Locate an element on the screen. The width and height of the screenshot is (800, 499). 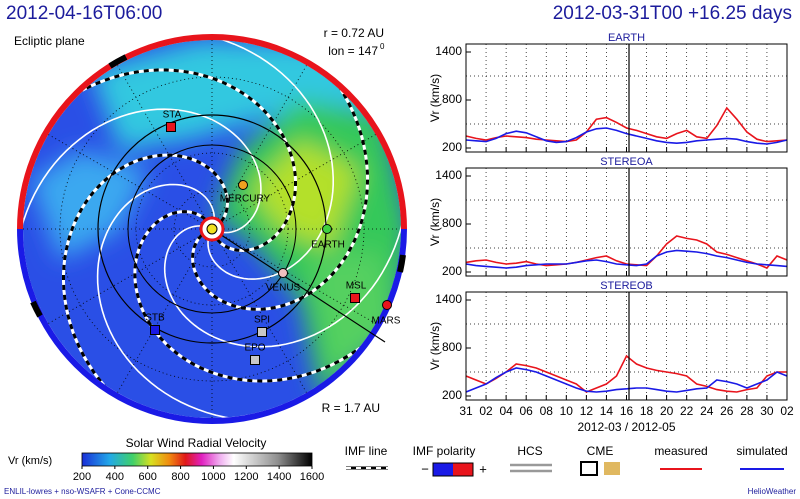
timestamp: 2012-04-16T06:00 is located at coordinates (84, 13).